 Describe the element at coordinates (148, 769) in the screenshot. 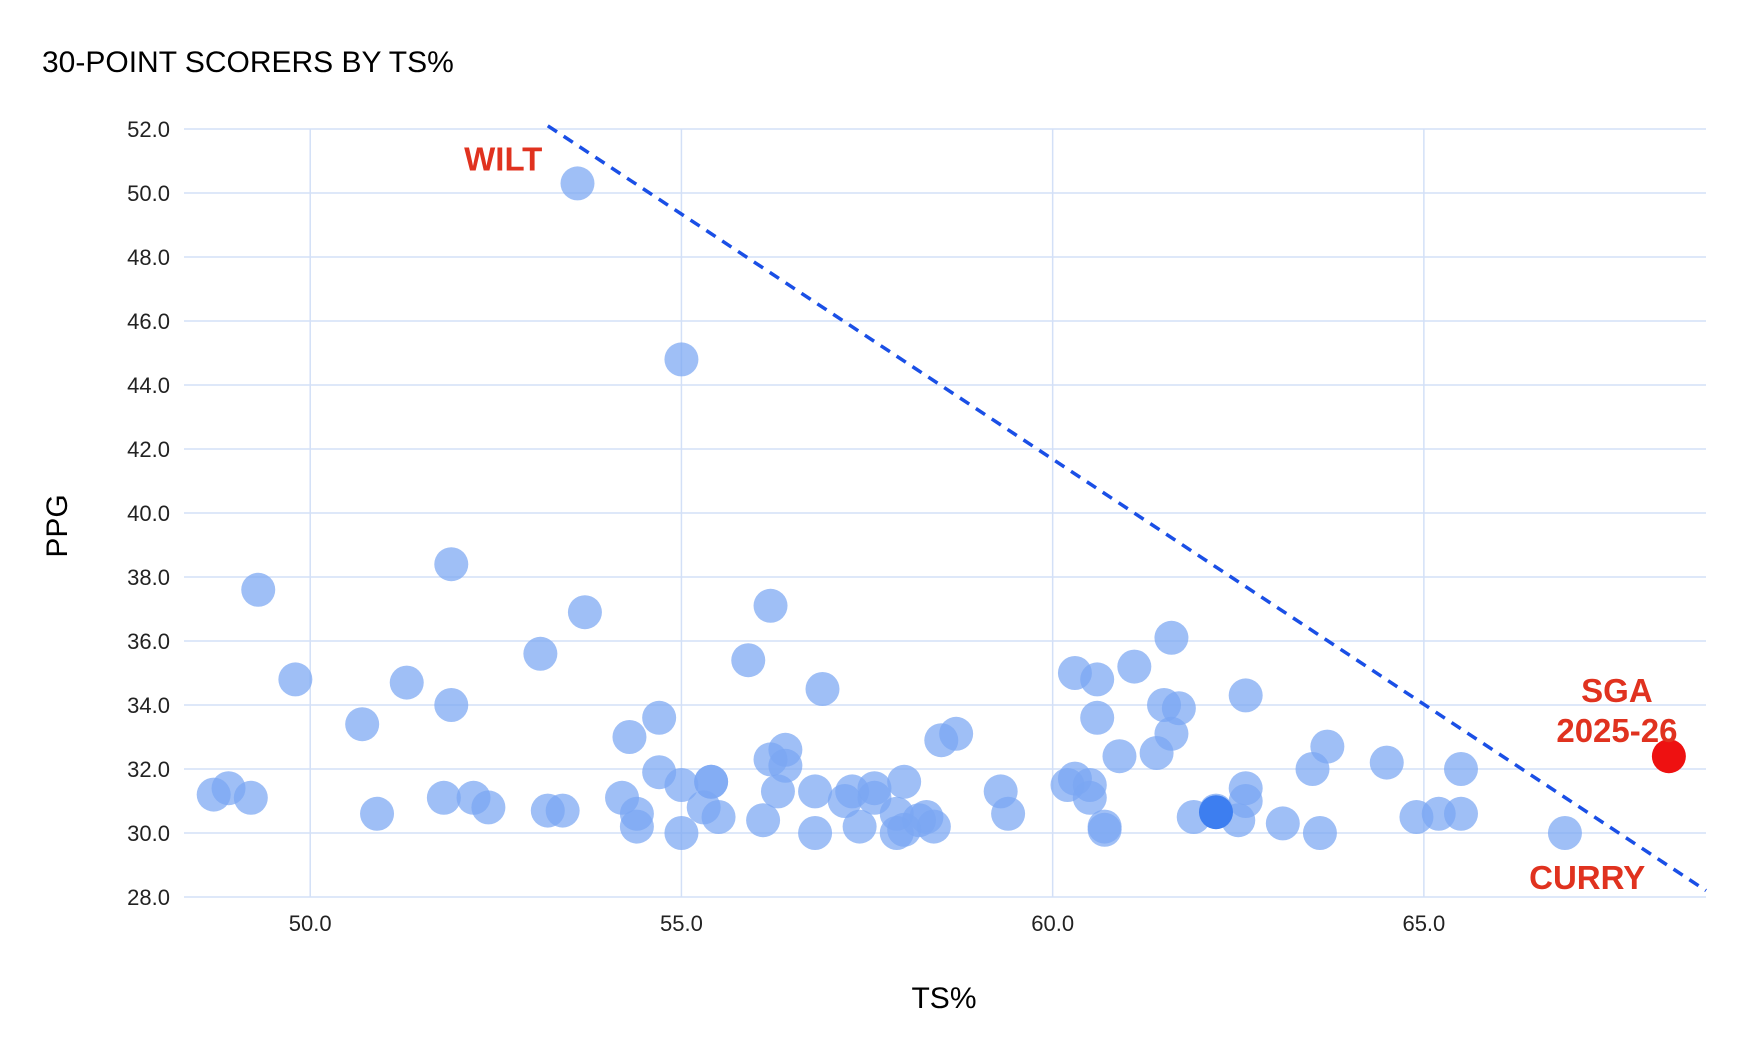

I see `y-tick-label: 32.0` at that location.